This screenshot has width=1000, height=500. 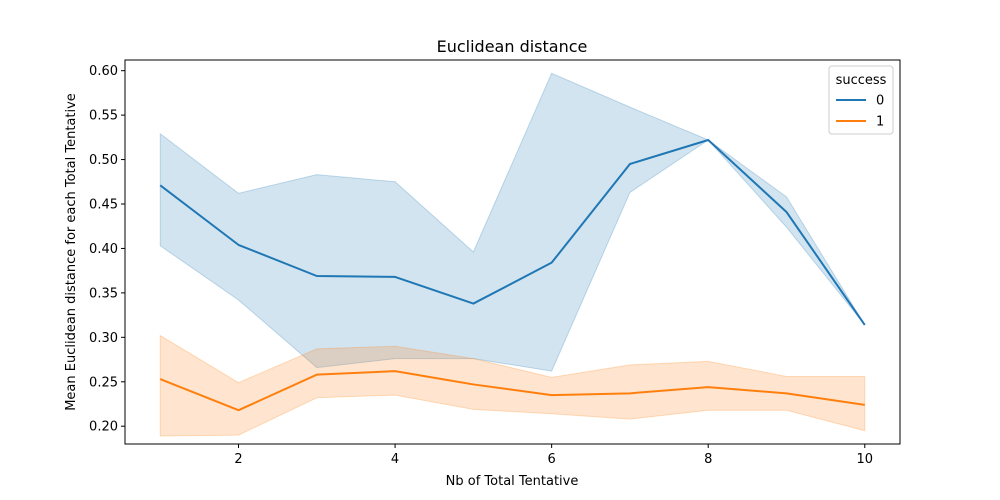 I want to click on y-tick-label: 0.60, so click(x=103, y=71).